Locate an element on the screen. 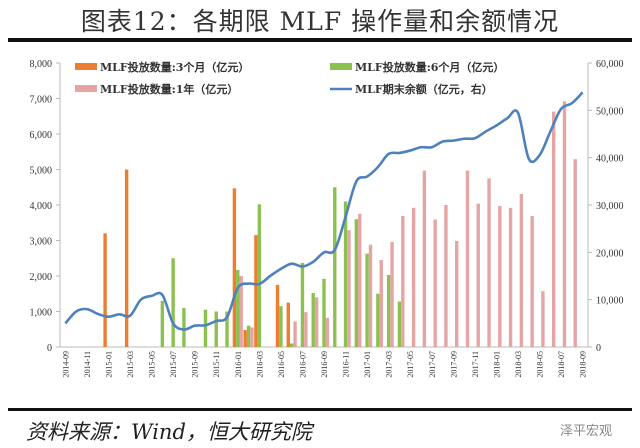  watermark: 泽平宏观 is located at coordinates (586, 431).